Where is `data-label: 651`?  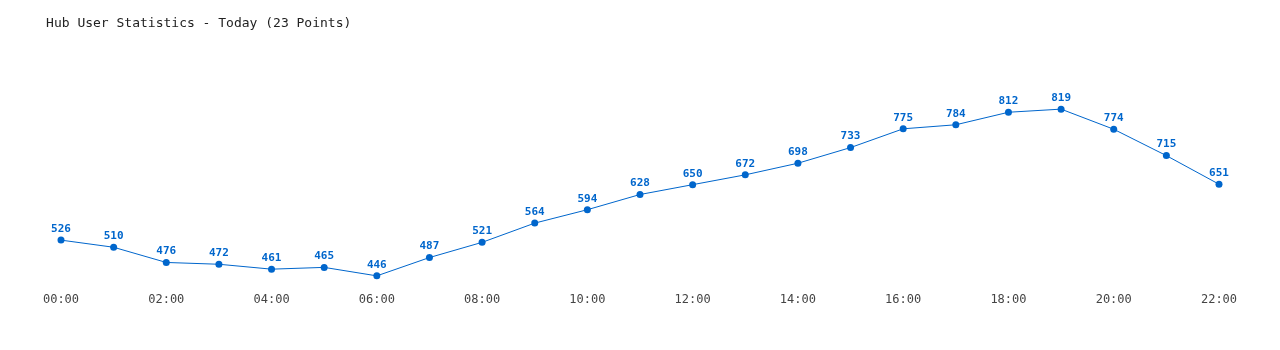
data-label: 651 is located at coordinates (1219, 173).